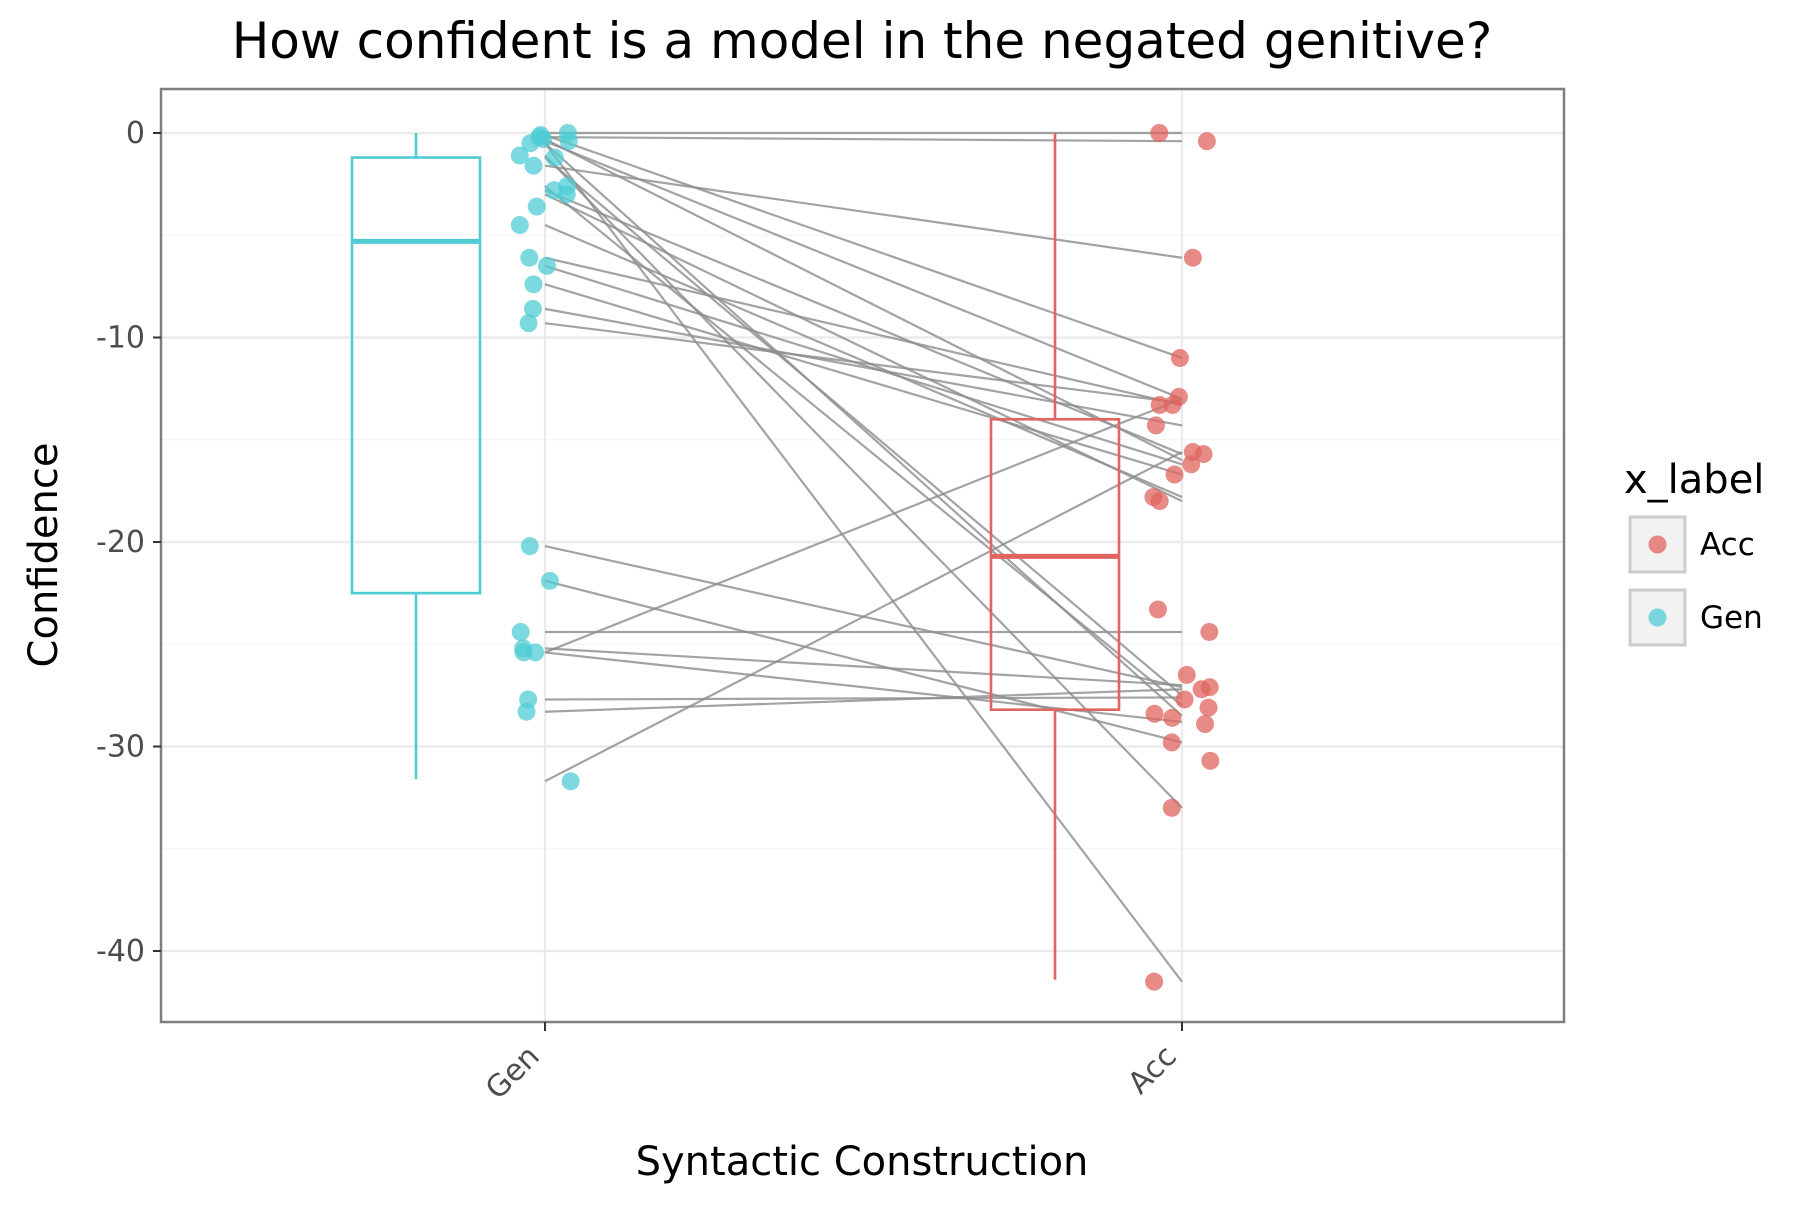 The height and width of the screenshot is (1205, 1800). Describe the element at coordinates (120, 747) in the screenshot. I see `y-tick-label: -30` at that location.